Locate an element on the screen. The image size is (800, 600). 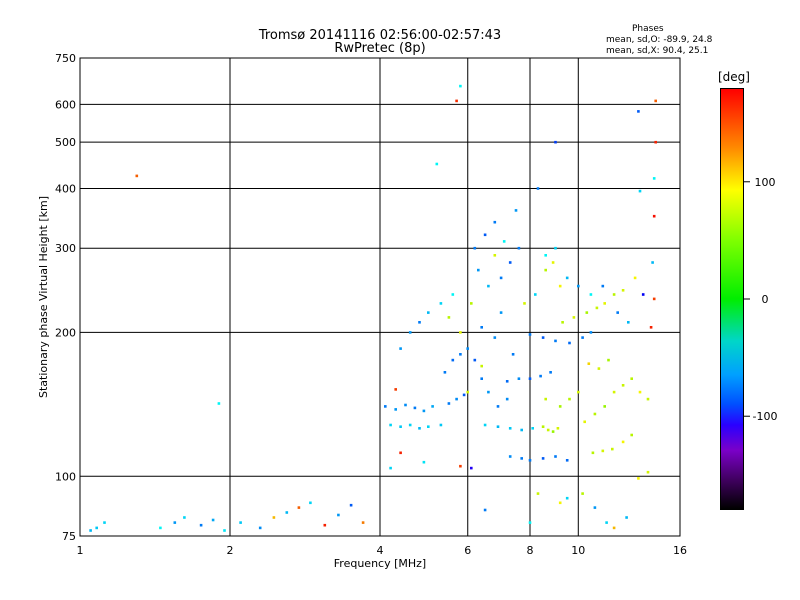
y-tick-label: 75 is located at coordinates (69, 536).